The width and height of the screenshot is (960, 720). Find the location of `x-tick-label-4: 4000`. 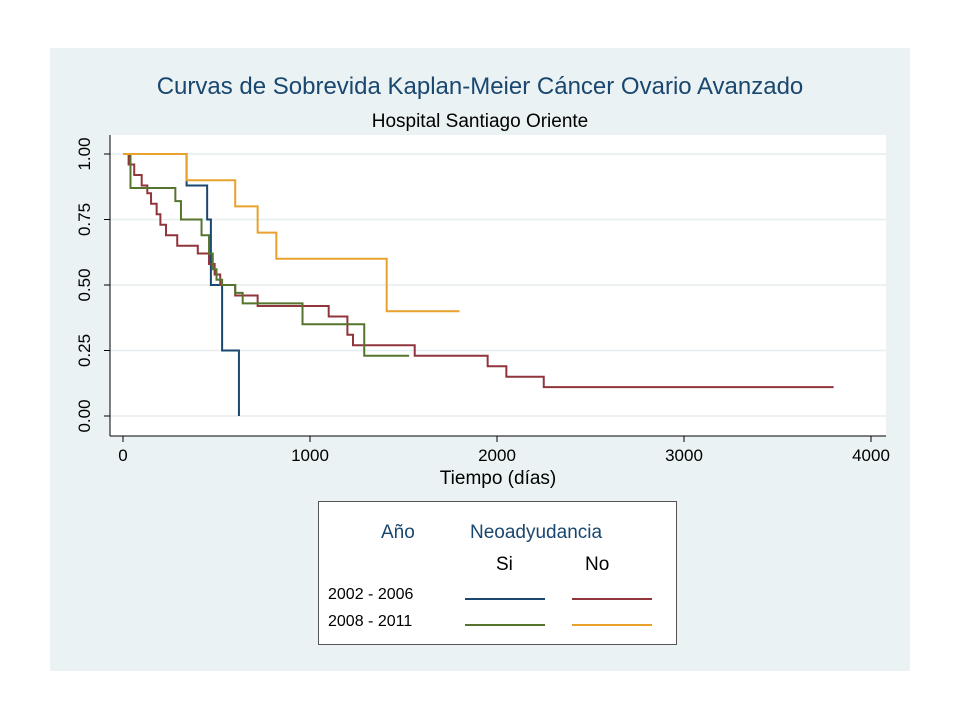

x-tick-label-4: 4000 is located at coordinates (871, 455).